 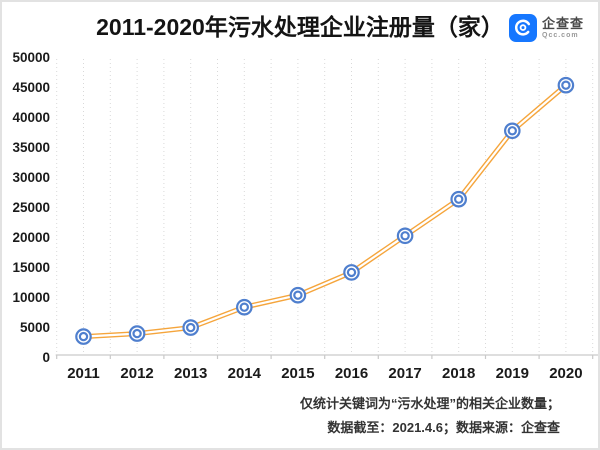 What do you see at coordinates (83, 373) in the screenshot?
I see `x-axis-label: 2011` at bounding box center [83, 373].